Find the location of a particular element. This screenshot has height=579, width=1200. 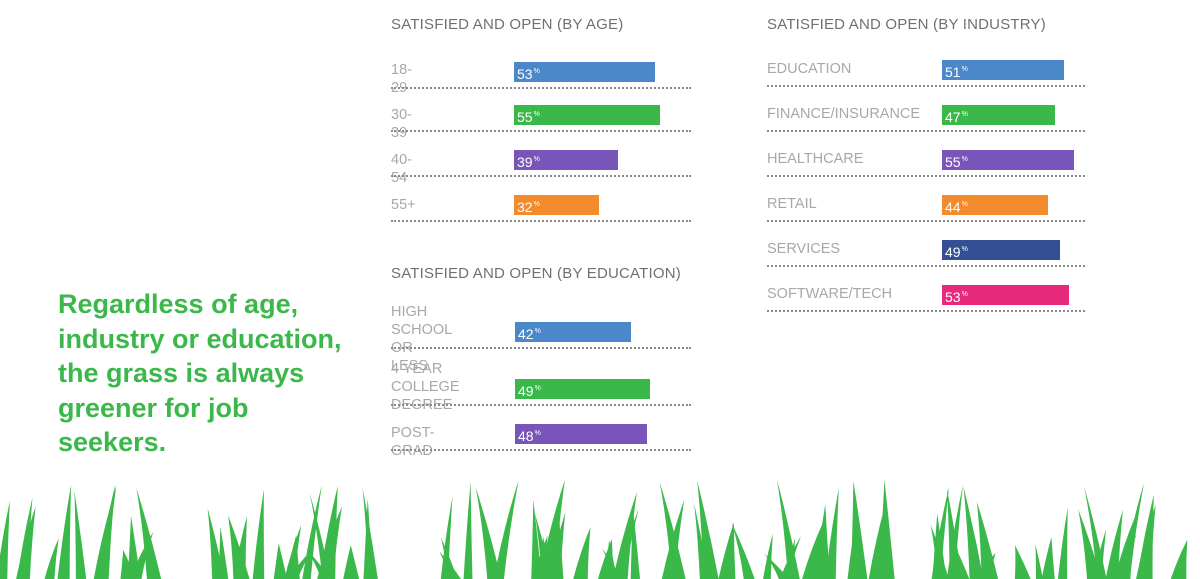

category-label: EDUCATION is located at coordinates (809, 69).